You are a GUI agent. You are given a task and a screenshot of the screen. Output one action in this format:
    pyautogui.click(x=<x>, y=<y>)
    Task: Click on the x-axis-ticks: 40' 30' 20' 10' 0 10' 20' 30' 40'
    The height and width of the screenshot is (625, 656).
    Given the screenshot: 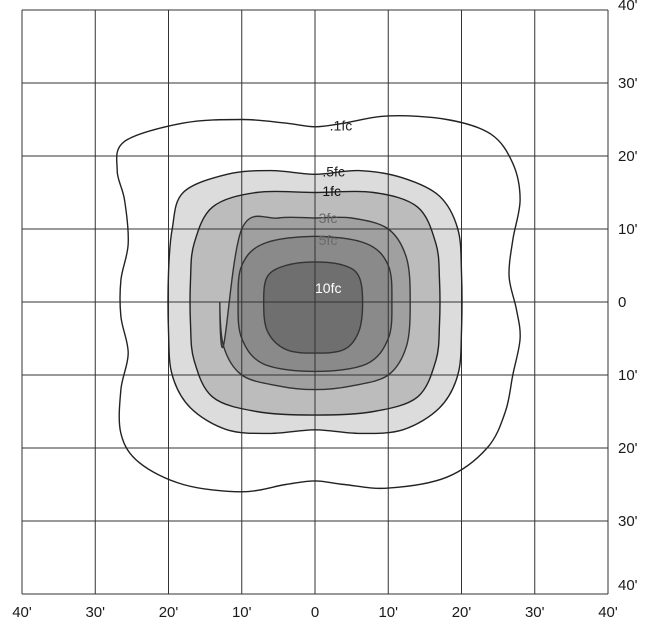 What is the action you would take?
    pyautogui.click(x=315, y=612)
    